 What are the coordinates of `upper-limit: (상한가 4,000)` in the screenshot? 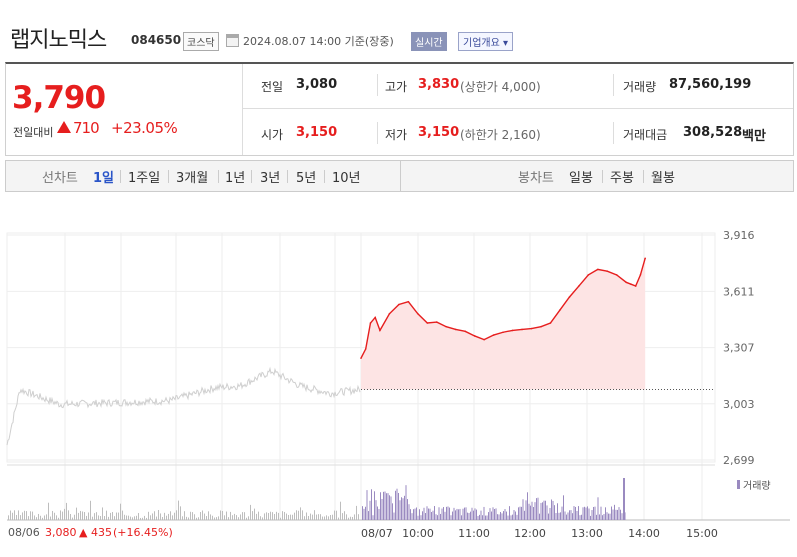 It's located at (500, 87).